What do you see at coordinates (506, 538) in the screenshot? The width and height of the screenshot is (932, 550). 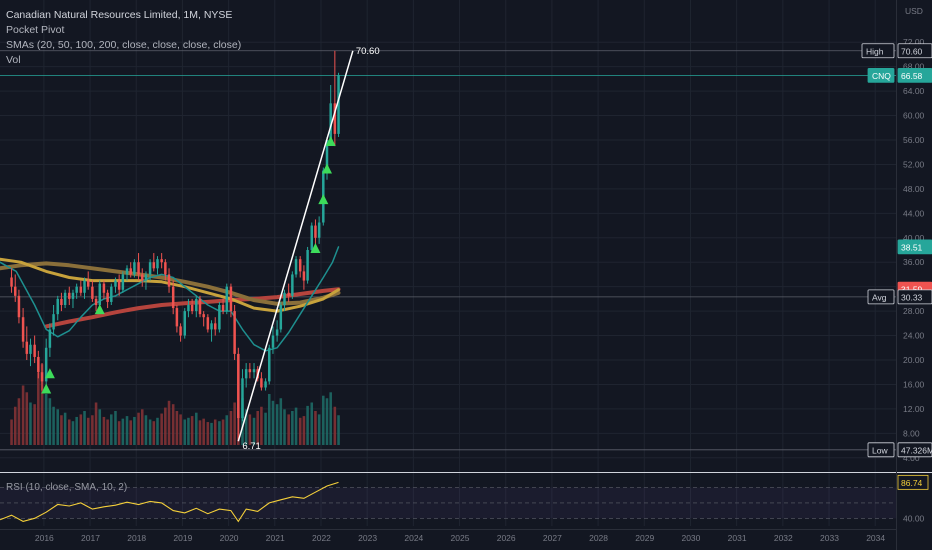 I see `year-tick-label: 2026` at bounding box center [506, 538].